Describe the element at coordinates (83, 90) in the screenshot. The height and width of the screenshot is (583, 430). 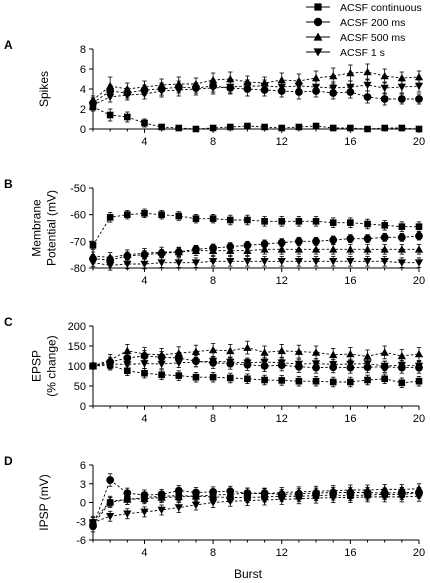
I see `y-tick-label: 4` at that location.